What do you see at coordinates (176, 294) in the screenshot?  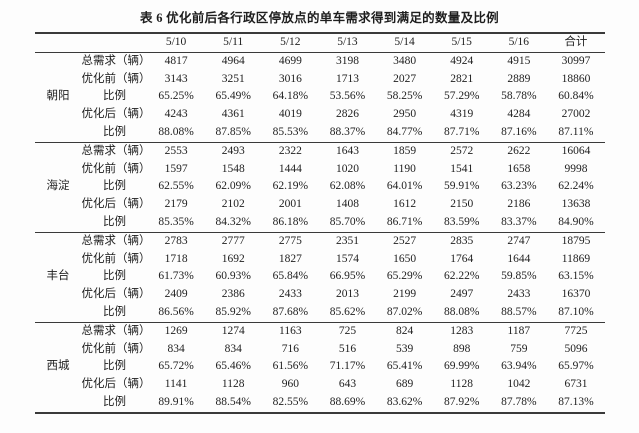 I see `value-cell: 2409` at bounding box center [176, 294].